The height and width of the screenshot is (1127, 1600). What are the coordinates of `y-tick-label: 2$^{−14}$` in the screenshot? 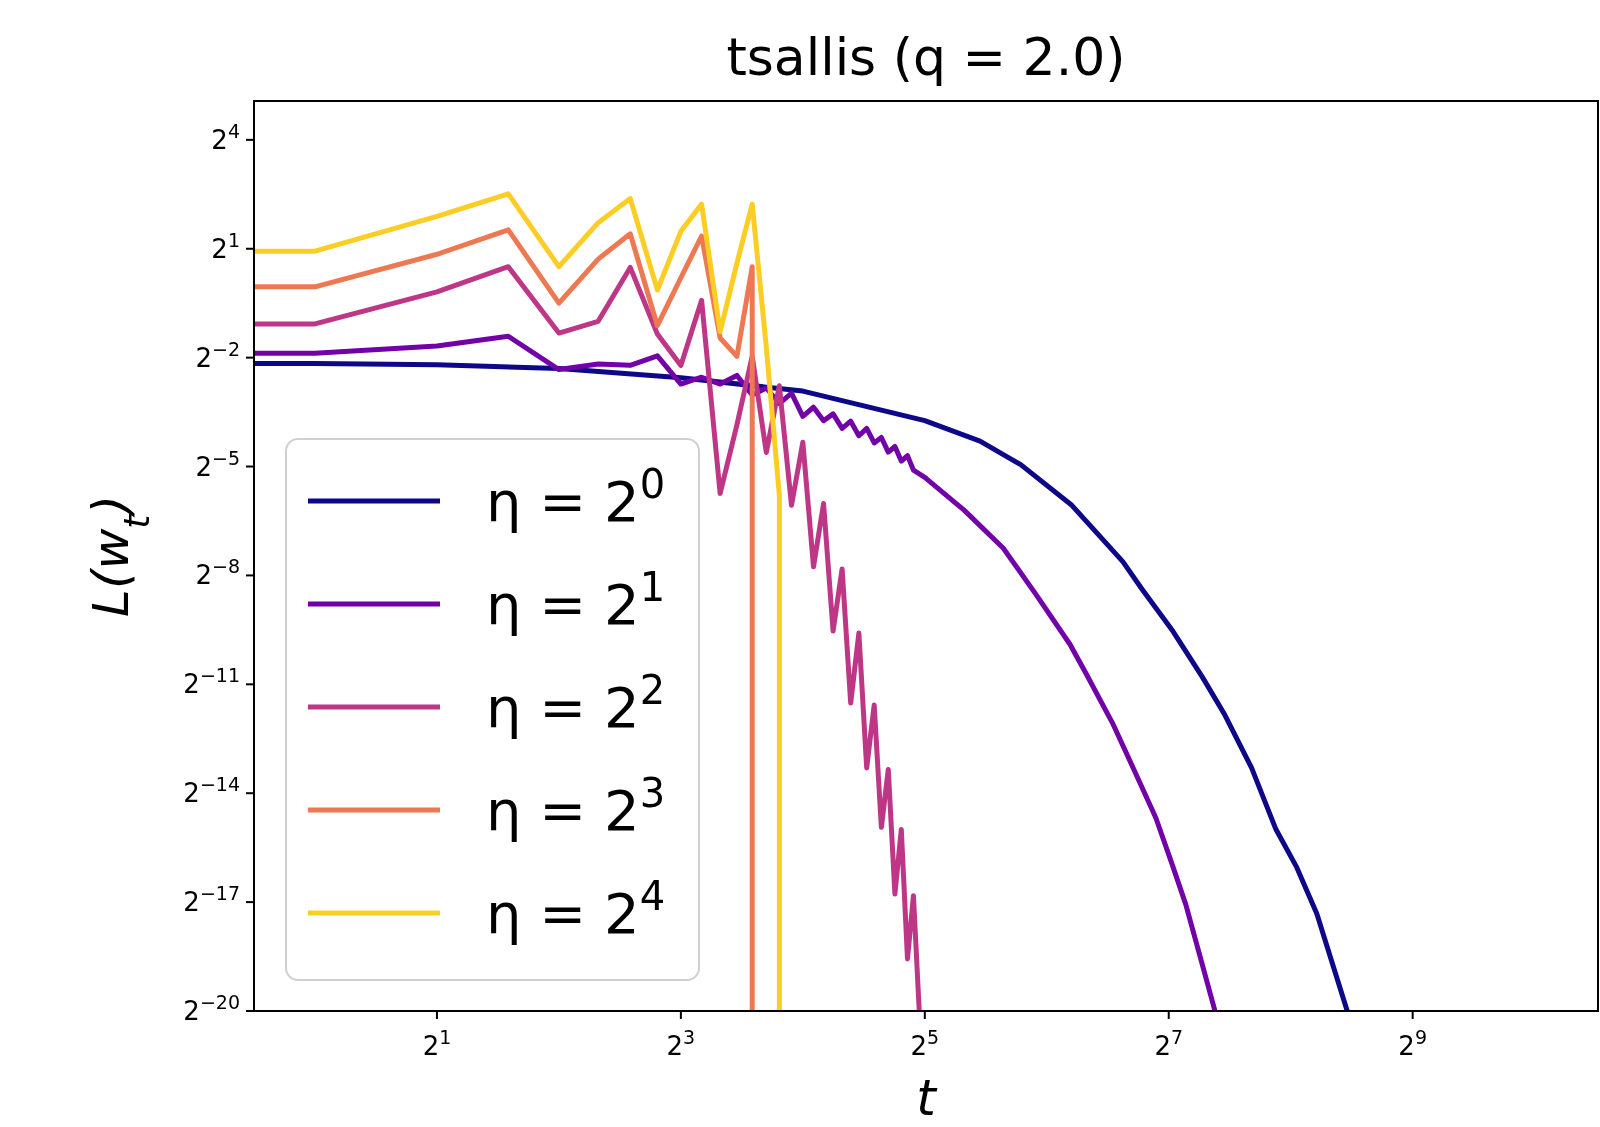 It's located at (211, 791).